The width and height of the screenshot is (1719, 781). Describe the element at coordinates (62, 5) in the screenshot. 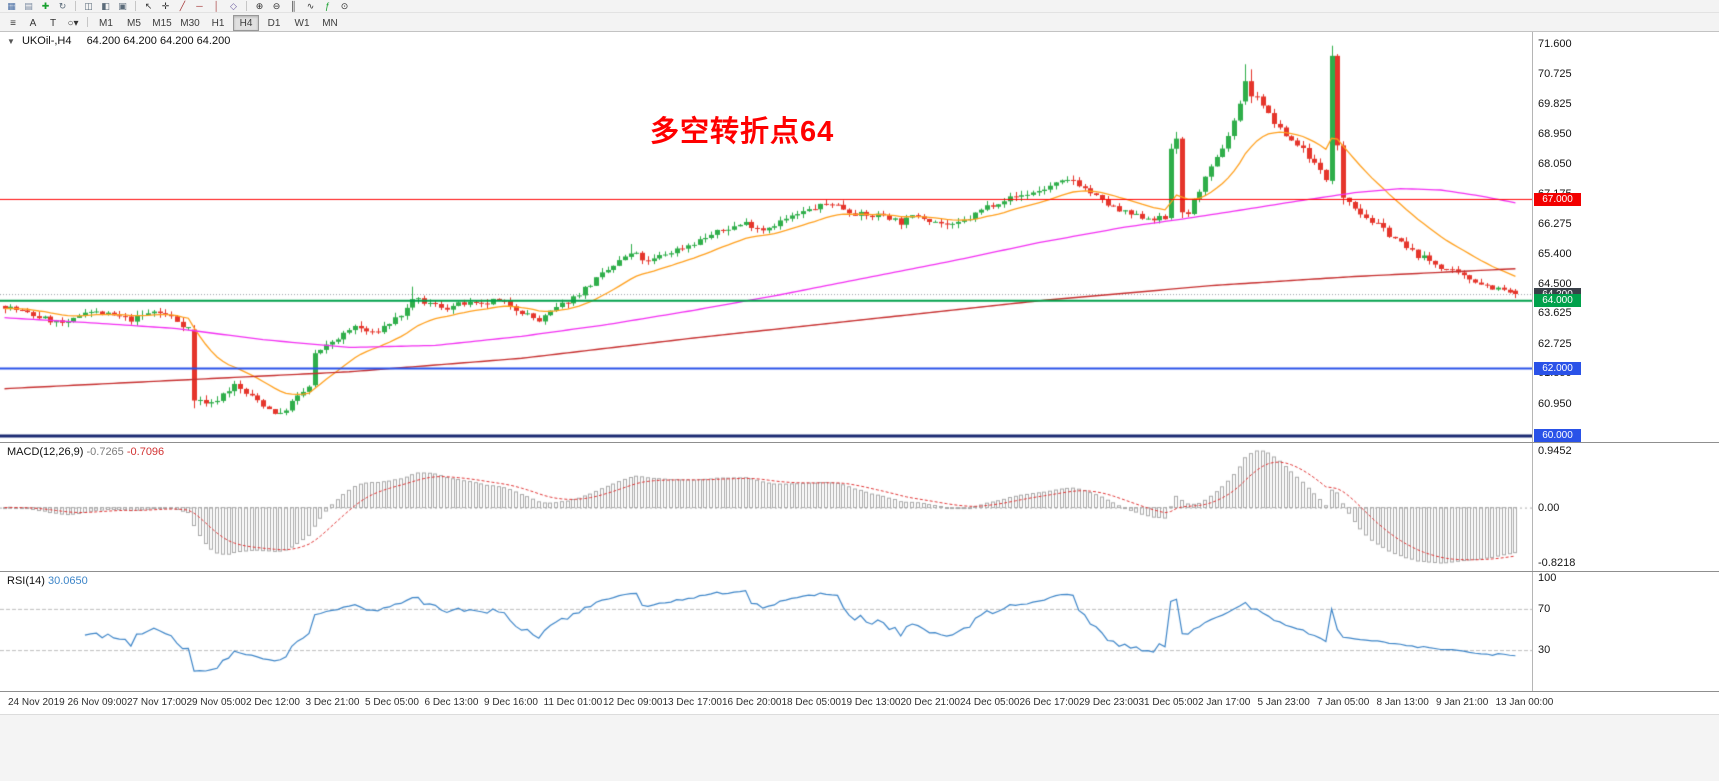

I see `refresh-icon: ↻` at that location.